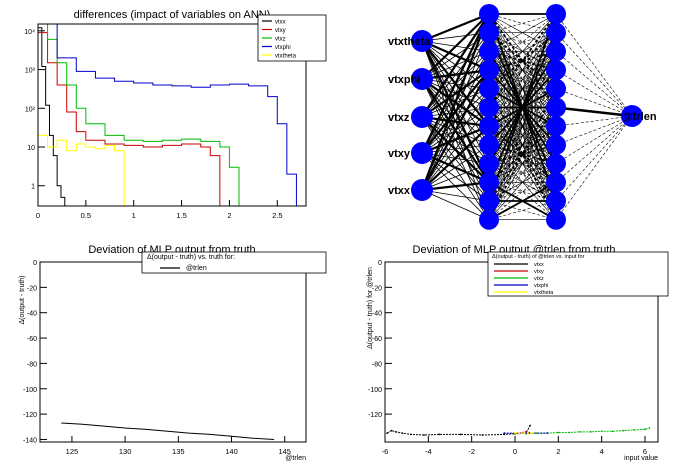 This screenshot has height=472, width=696. I want to click on output-label: @trlen, so click(639, 117).